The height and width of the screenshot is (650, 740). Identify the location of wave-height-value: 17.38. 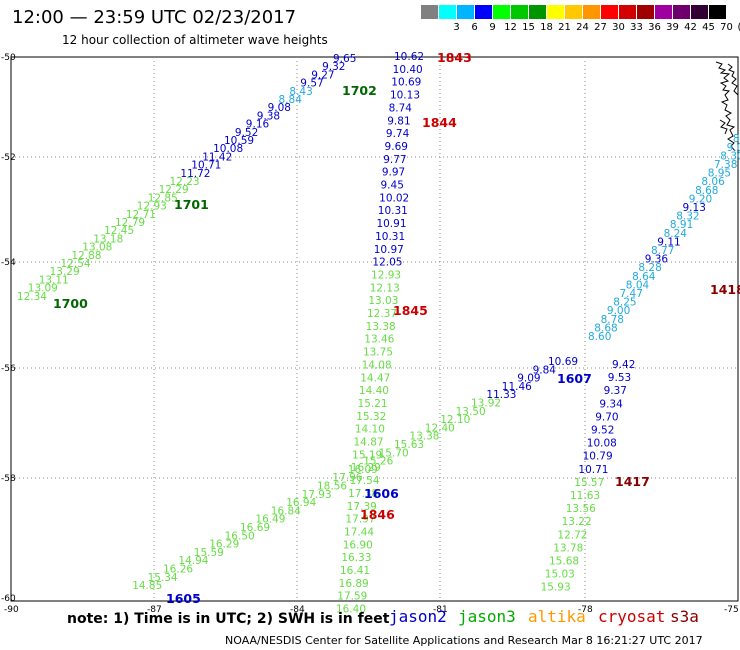
(363, 494).